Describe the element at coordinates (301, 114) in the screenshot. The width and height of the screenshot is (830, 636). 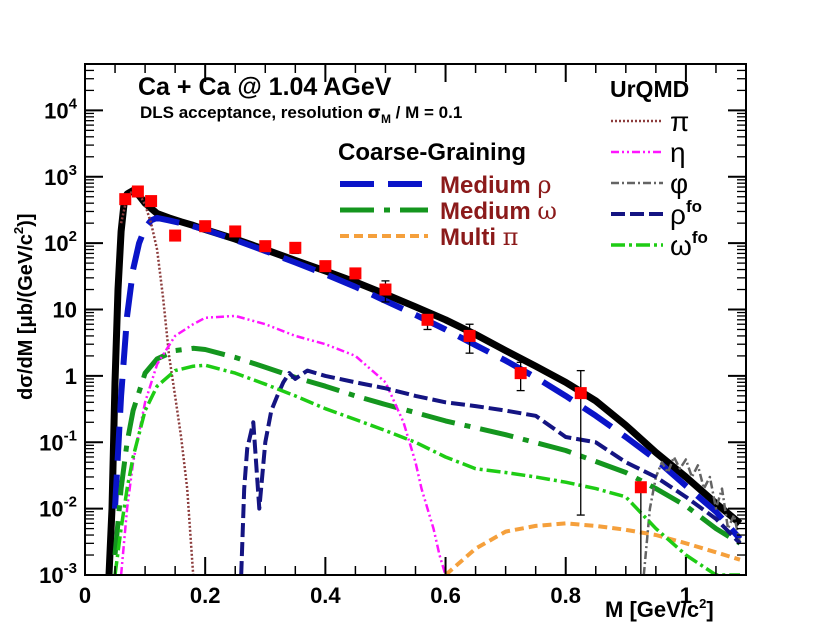
I see `chart-subtitle: DLS acceptance, resolution σM / M = 0.1` at that location.